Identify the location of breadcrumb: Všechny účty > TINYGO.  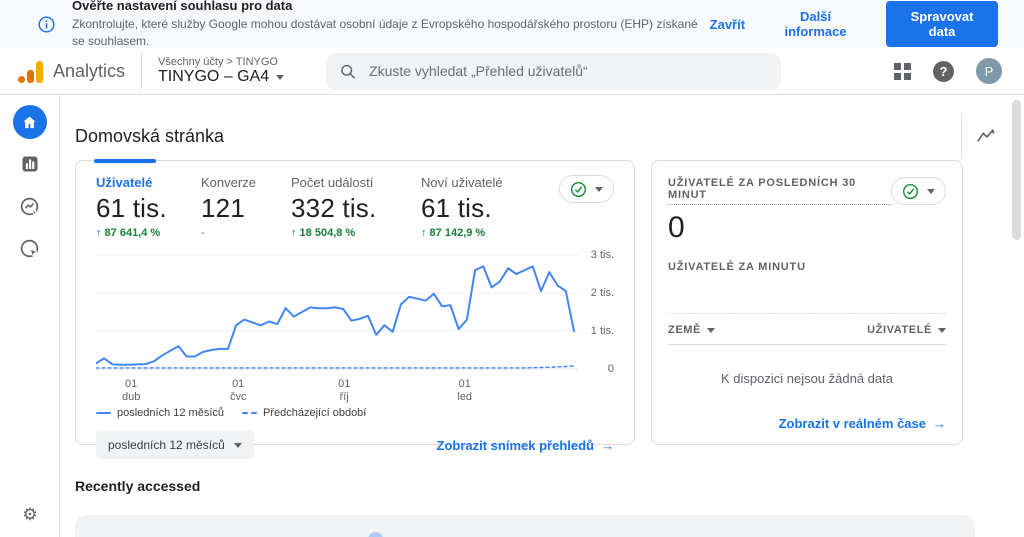
(218, 62).